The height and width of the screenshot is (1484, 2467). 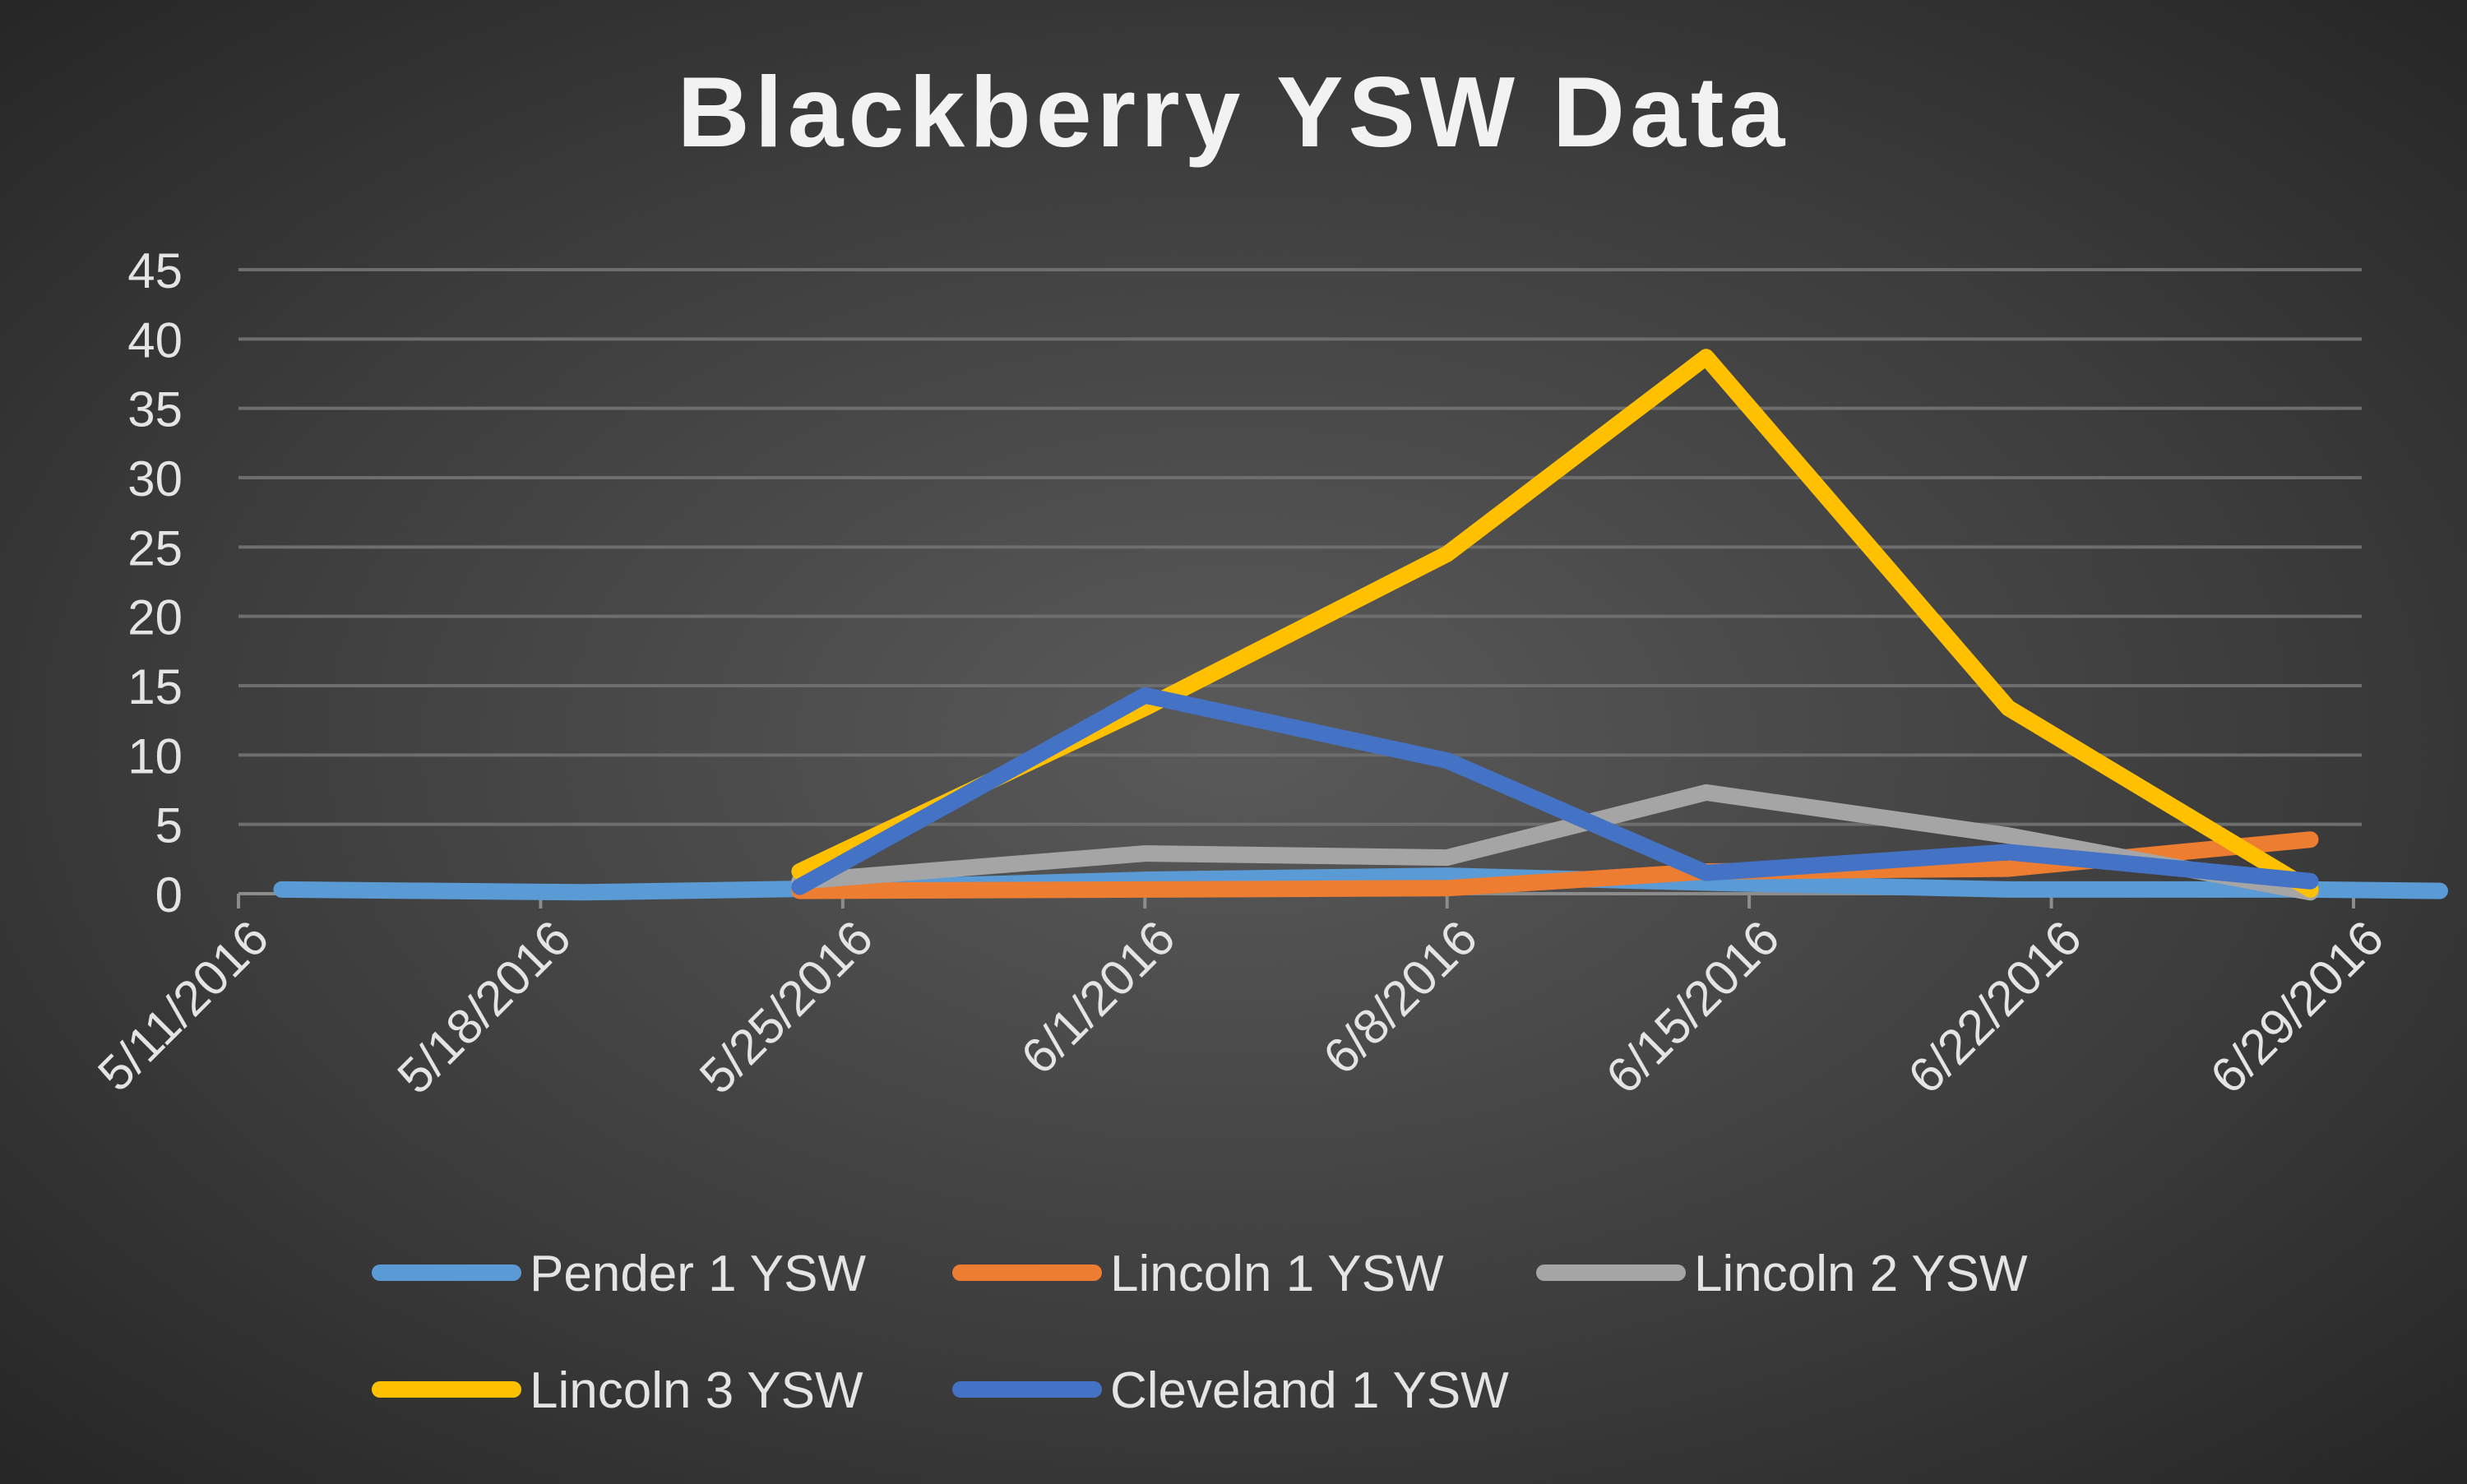 What do you see at coordinates (169, 895) in the screenshot?
I see `y-tick-label: 0` at bounding box center [169, 895].